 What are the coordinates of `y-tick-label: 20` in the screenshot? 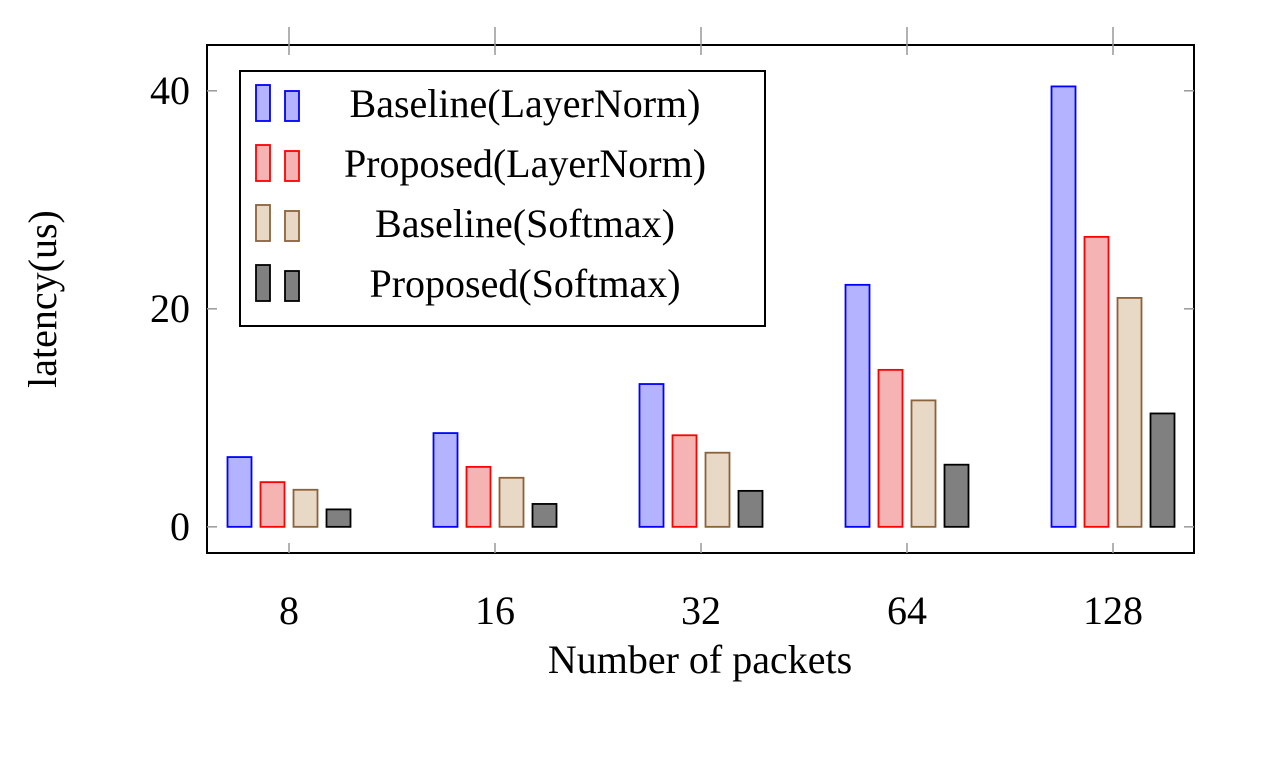 It's located at (170, 308).